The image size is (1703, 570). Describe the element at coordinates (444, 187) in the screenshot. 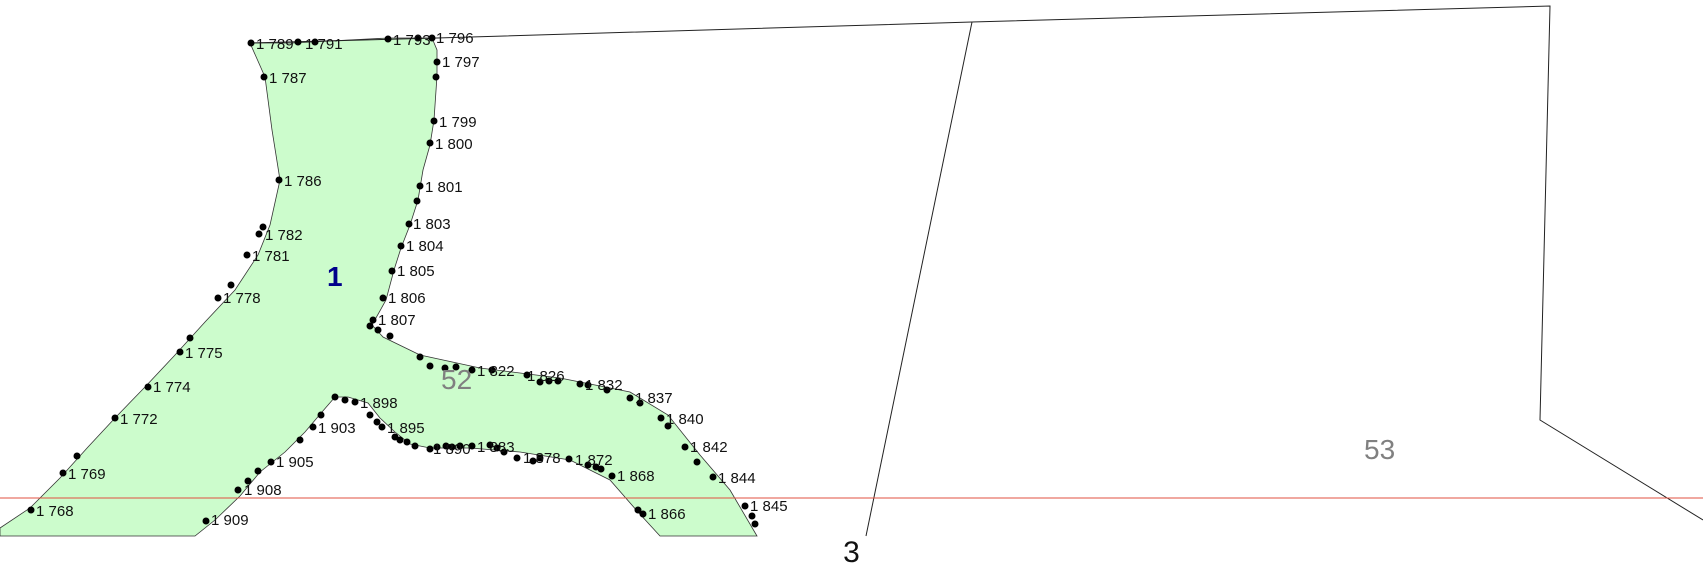

I see `point-label: 1 801` at that location.